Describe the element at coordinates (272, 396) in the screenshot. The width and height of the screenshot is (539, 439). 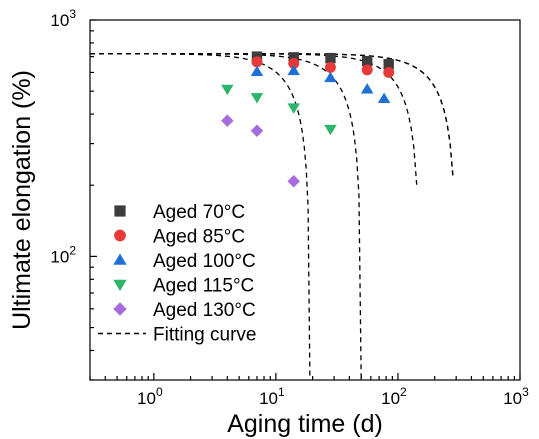
I see `x-tick-label: 10¹` at that location.